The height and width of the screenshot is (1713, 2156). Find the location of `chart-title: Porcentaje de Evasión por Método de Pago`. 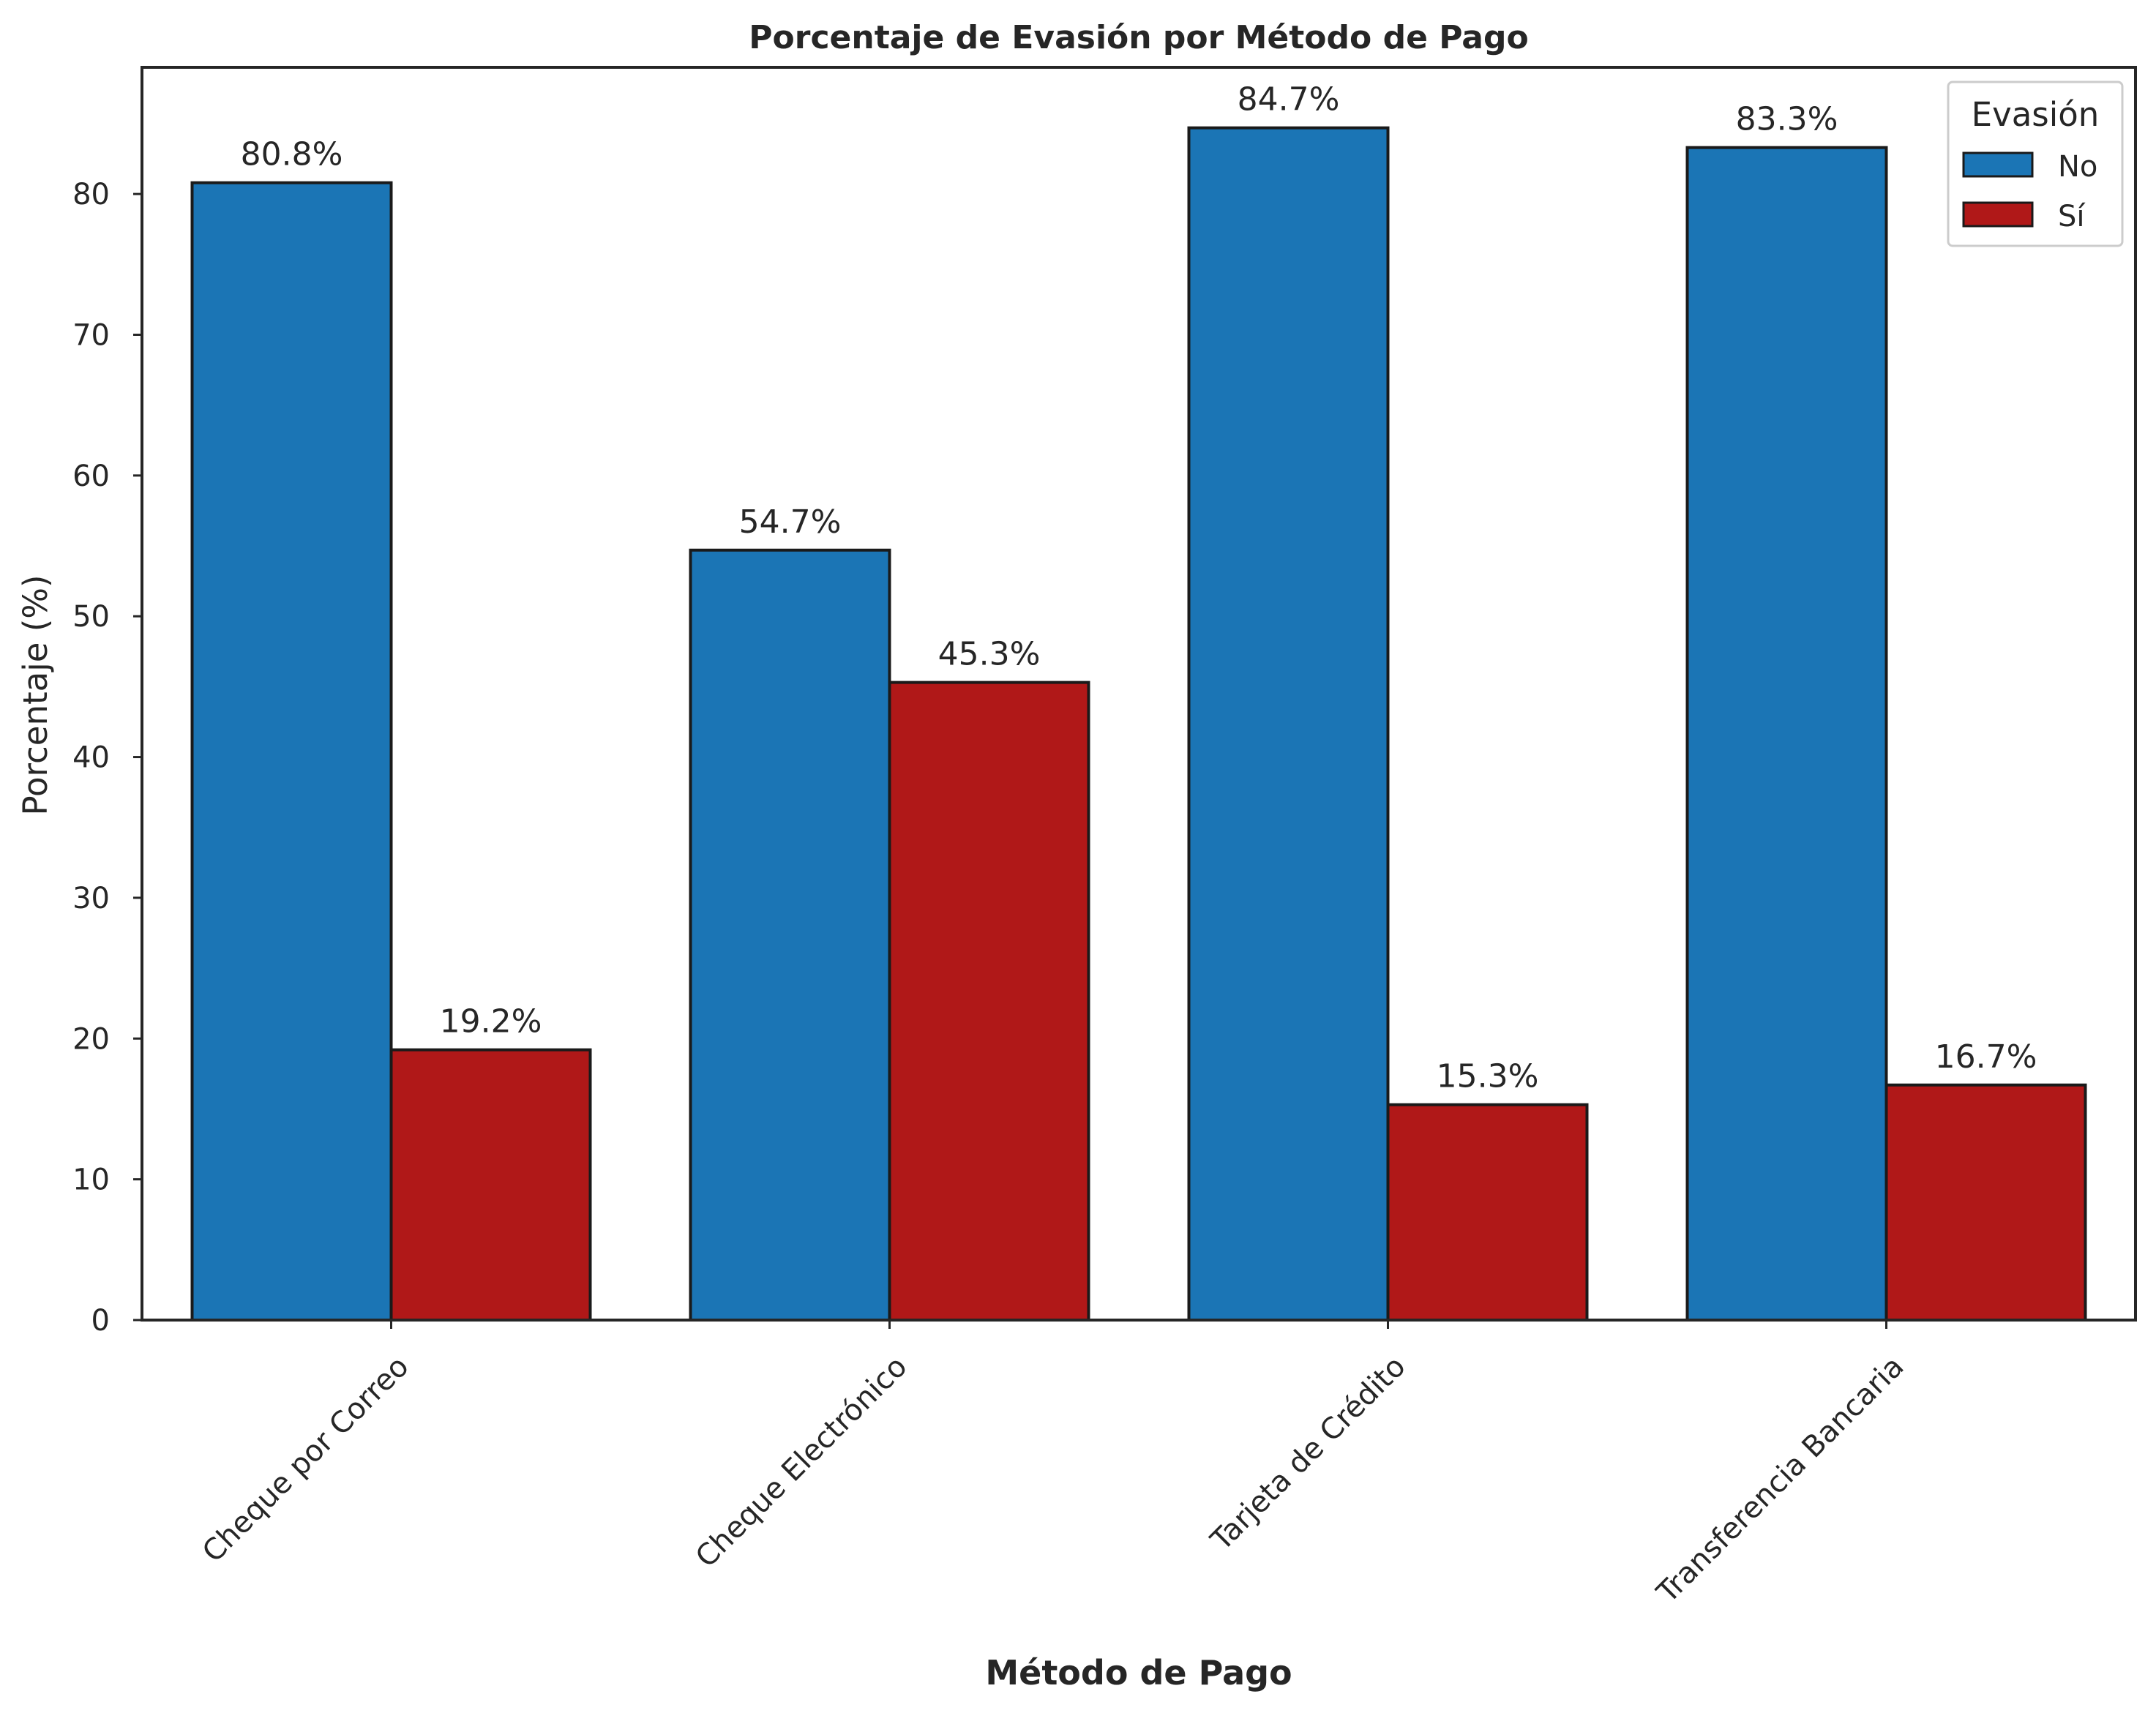

chart-title: Porcentaje de Evasión por Método de Pago is located at coordinates (1138, 37).